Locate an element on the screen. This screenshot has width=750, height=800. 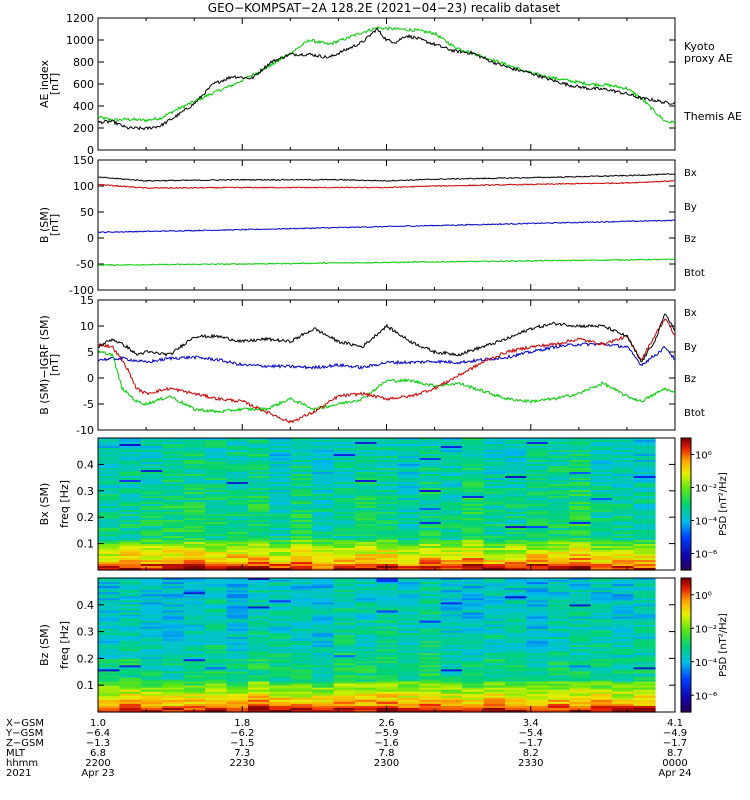
y-axis-label: [nT] is located at coordinates (54, 84).